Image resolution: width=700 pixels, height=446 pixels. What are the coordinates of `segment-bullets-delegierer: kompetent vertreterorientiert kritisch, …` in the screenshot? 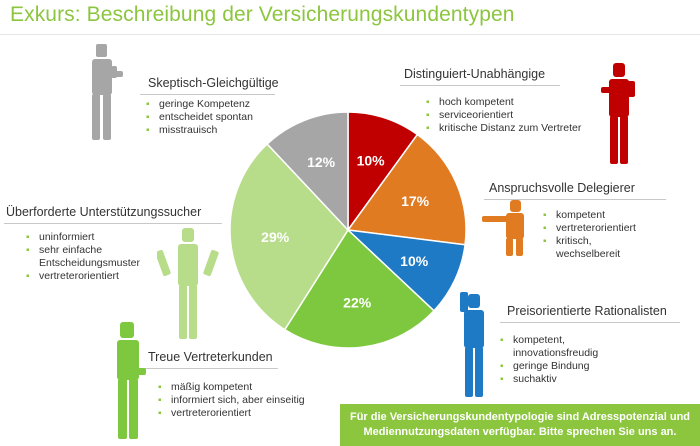 It's located at (589, 235).